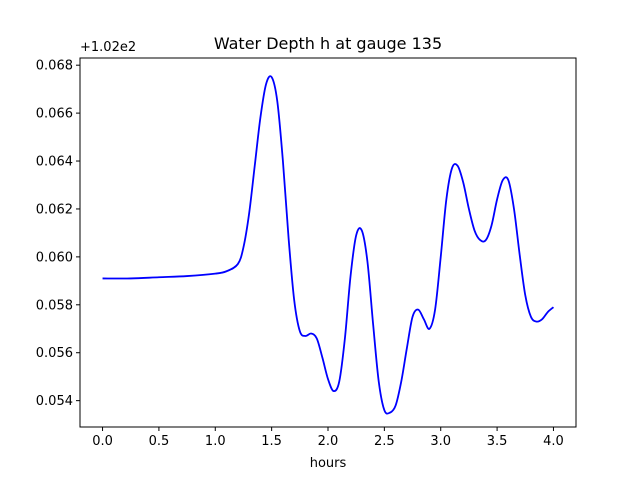 Image resolution: width=640 pixels, height=485 pixels. I want to click on y-tick-label: 0.056, so click(54, 353).